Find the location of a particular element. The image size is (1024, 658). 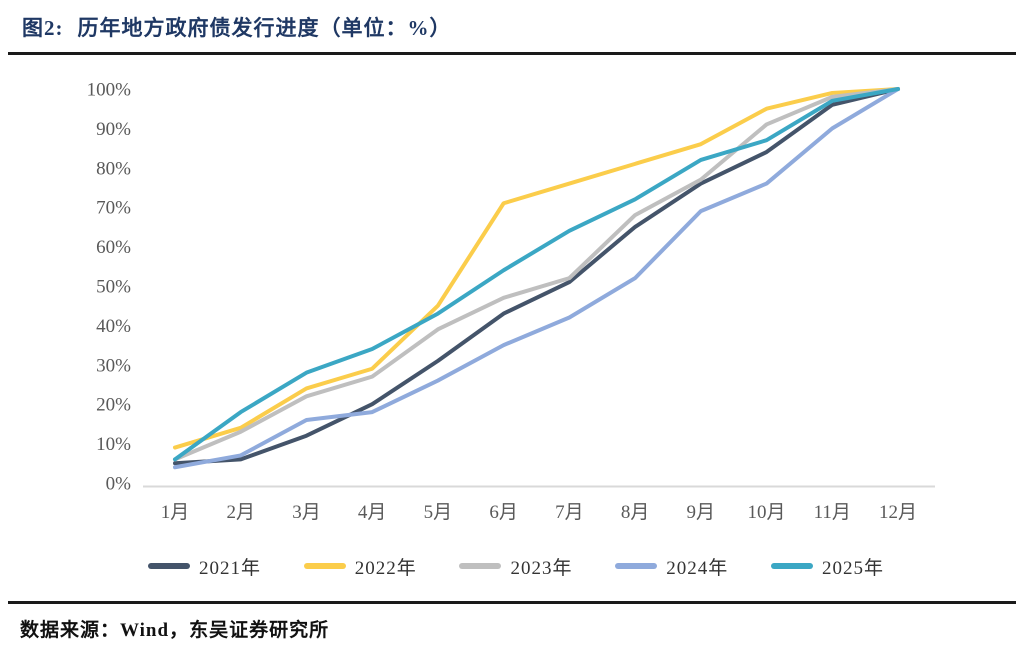

y-axis-tick-label: 20% is located at coordinates (113, 405).